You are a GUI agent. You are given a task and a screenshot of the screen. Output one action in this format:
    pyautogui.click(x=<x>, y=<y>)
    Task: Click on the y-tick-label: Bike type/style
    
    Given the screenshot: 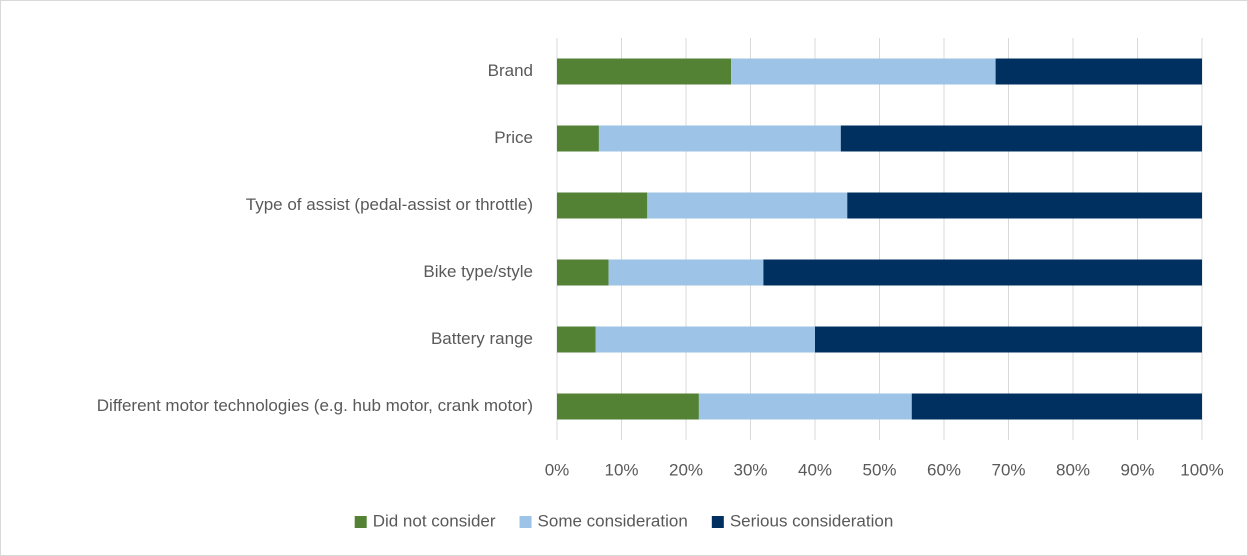 What is the action you would take?
    pyautogui.click(x=478, y=271)
    